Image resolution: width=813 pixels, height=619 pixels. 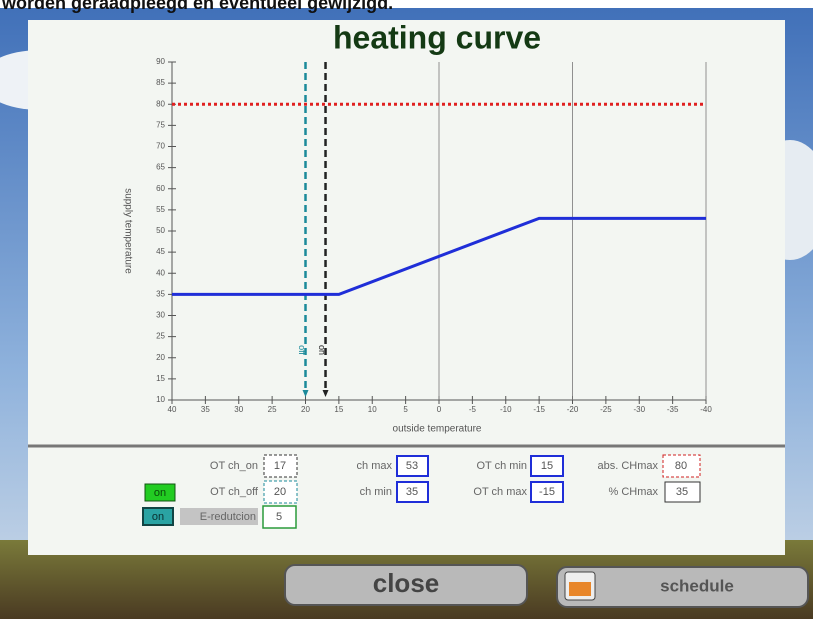 What do you see at coordinates (272, 409) in the screenshot?
I see `x-tick-label: 25` at bounding box center [272, 409].